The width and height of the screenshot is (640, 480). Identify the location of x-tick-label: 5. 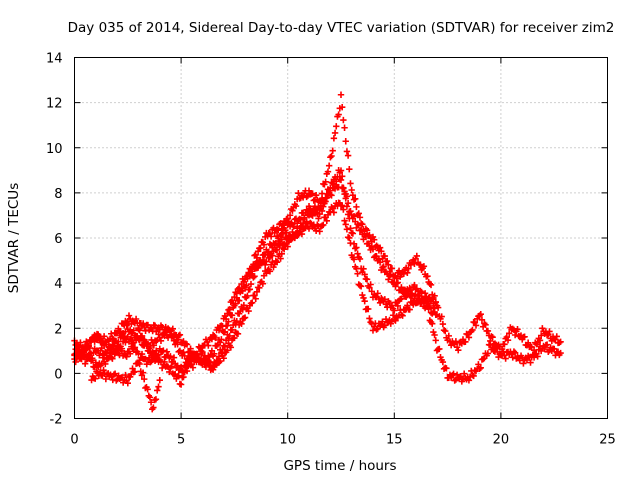
(181, 440).